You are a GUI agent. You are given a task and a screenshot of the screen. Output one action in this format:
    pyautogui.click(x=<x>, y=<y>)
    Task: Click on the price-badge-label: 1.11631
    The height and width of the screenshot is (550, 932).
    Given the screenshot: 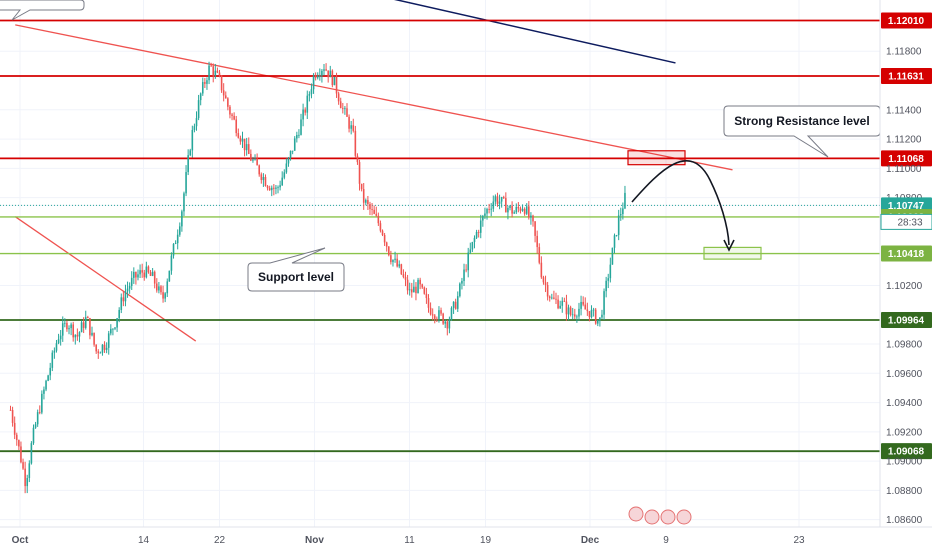 What is the action you would take?
    pyautogui.click(x=906, y=76)
    